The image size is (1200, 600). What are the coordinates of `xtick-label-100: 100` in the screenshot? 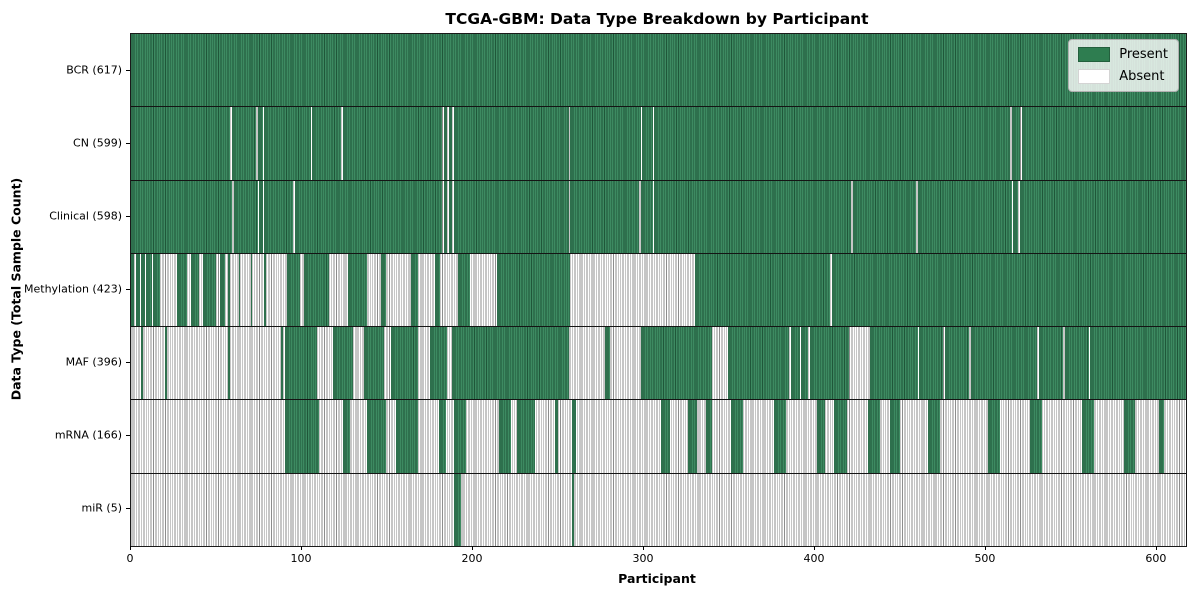 It's located at (301, 558).